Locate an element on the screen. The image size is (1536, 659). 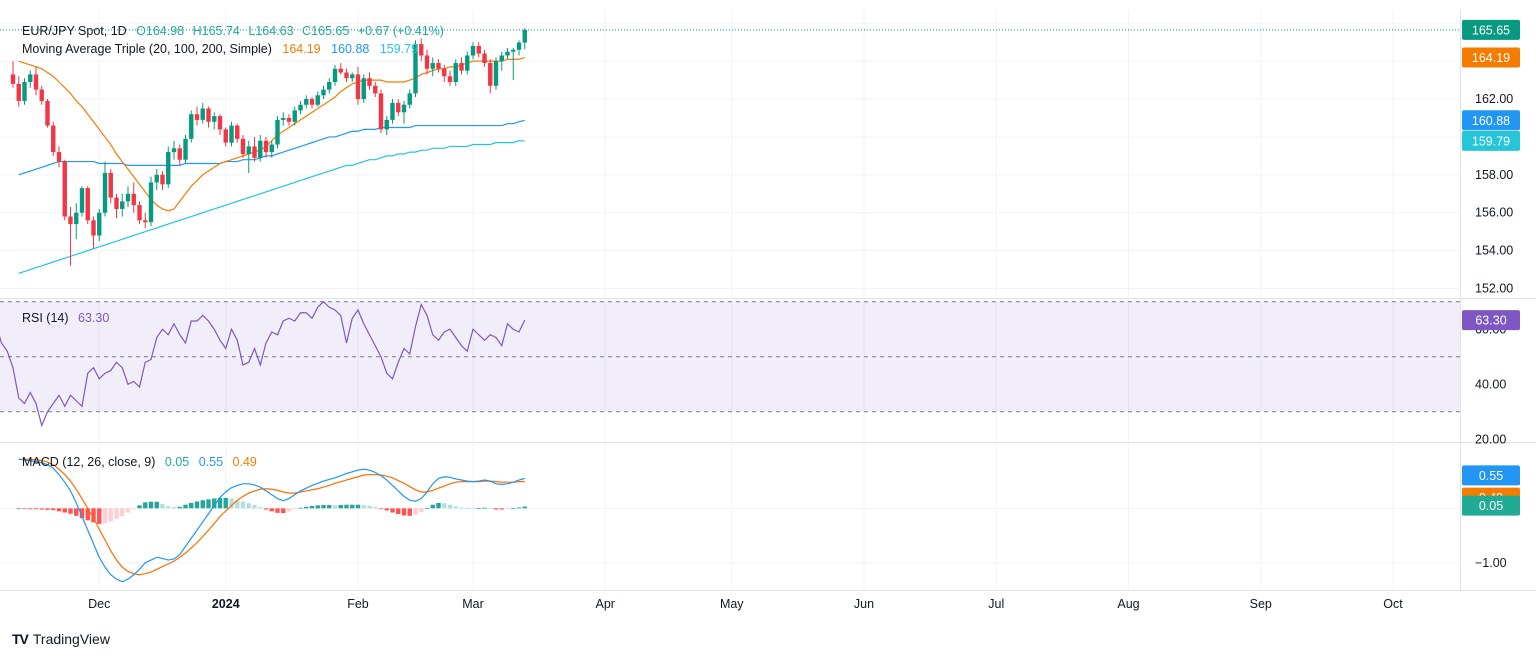
macd-line is located at coordinates (271, 520).